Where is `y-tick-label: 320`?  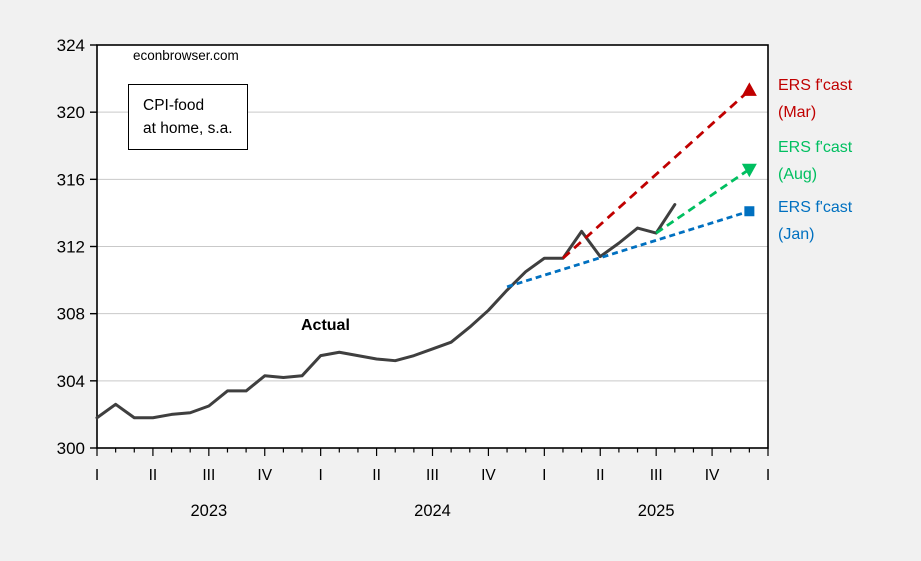 y-tick-label: 320 is located at coordinates (71, 112).